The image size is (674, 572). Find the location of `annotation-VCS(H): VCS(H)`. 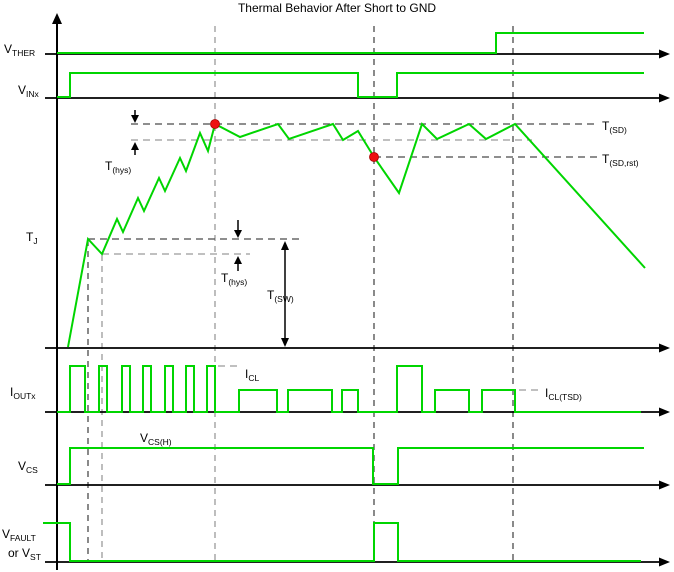

annotation-VCS(H): VCS(H) is located at coordinates (156, 439).